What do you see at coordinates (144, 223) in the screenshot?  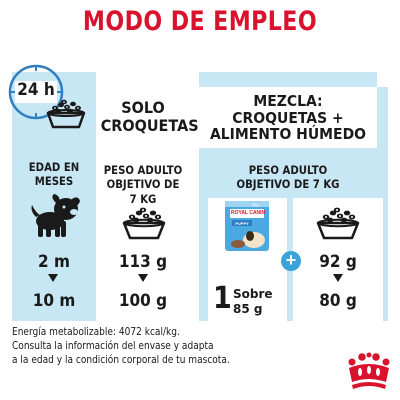 I see `dry-portion-bowl-icon` at bounding box center [144, 223].